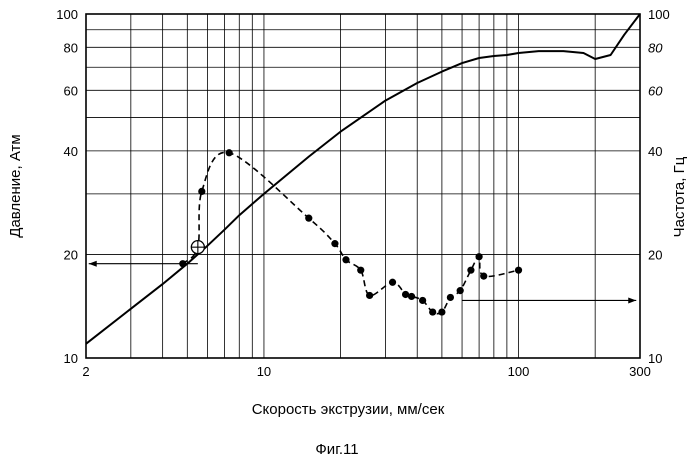  Describe the element at coordinates (264, 371) in the screenshot. I see `x-tick-label: 10` at that location.